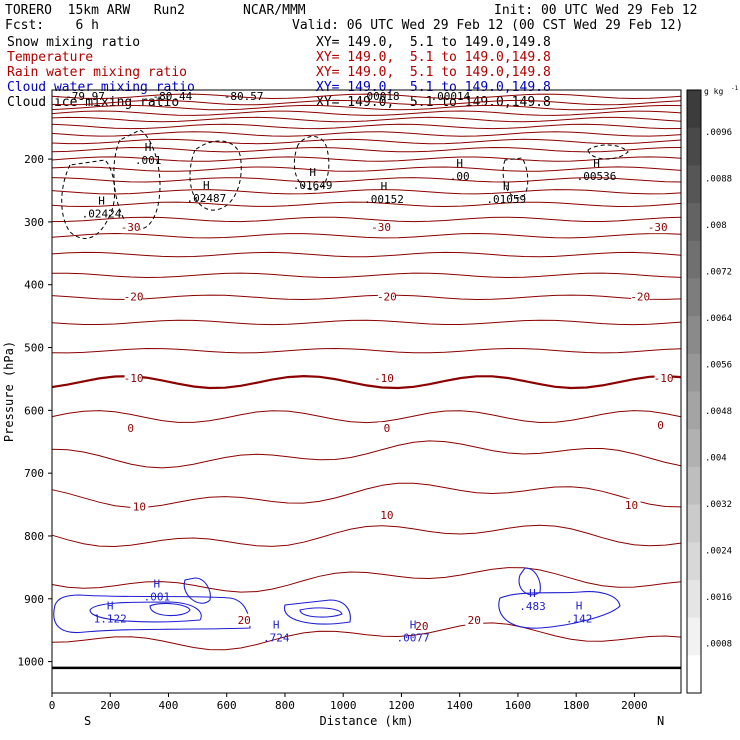 The image size is (740, 740). What do you see at coordinates (718, 412) in the screenshot?
I see `colorbar-tick-label: .0048` at bounding box center [718, 412].